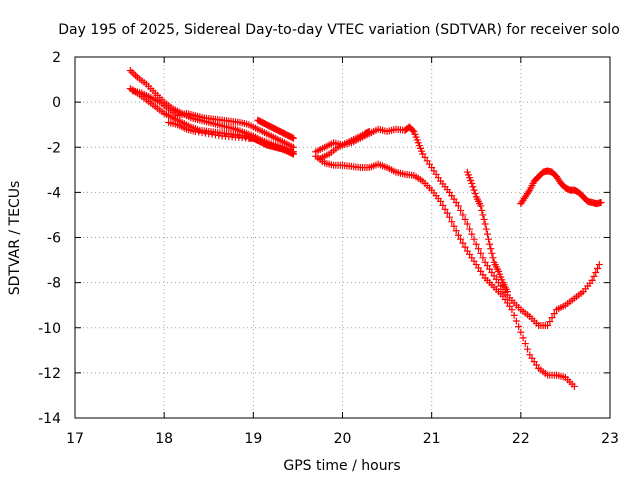 The width and height of the screenshot is (640, 480). What do you see at coordinates (344, 145) in the screenshot?
I see `series-arc-h` at bounding box center [344, 145].